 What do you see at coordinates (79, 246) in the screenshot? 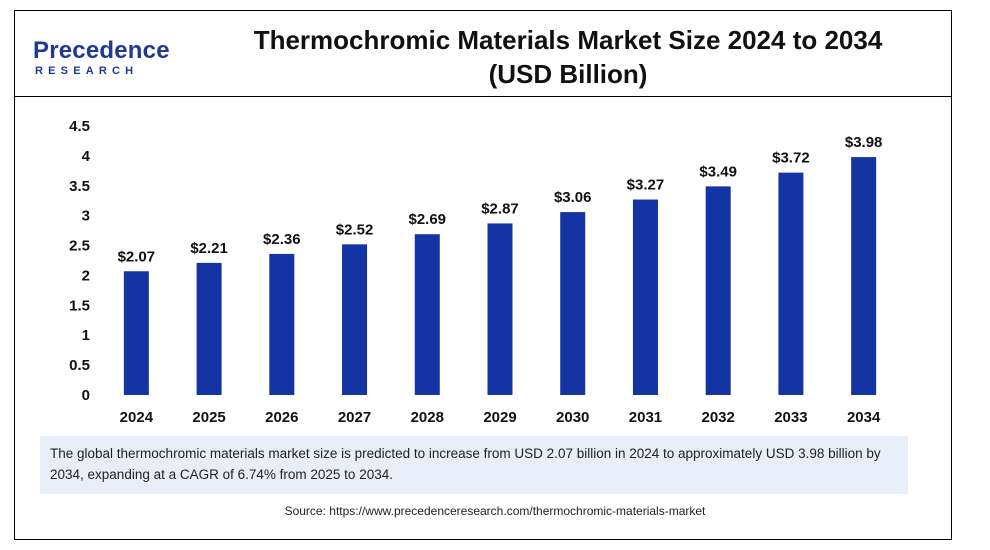
I see `y-tick-label: 2.5` at bounding box center [79, 246].